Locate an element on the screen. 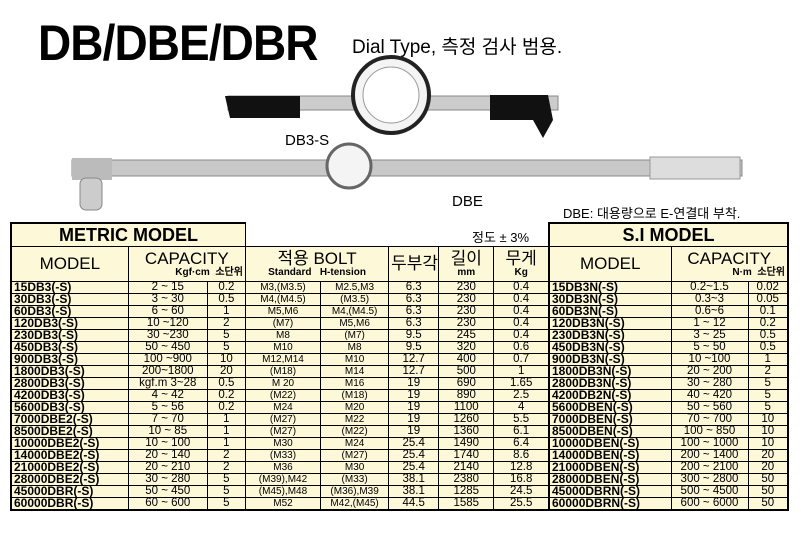  accuracy-note: 정도 ± 3% is located at coordinates (501, 236).